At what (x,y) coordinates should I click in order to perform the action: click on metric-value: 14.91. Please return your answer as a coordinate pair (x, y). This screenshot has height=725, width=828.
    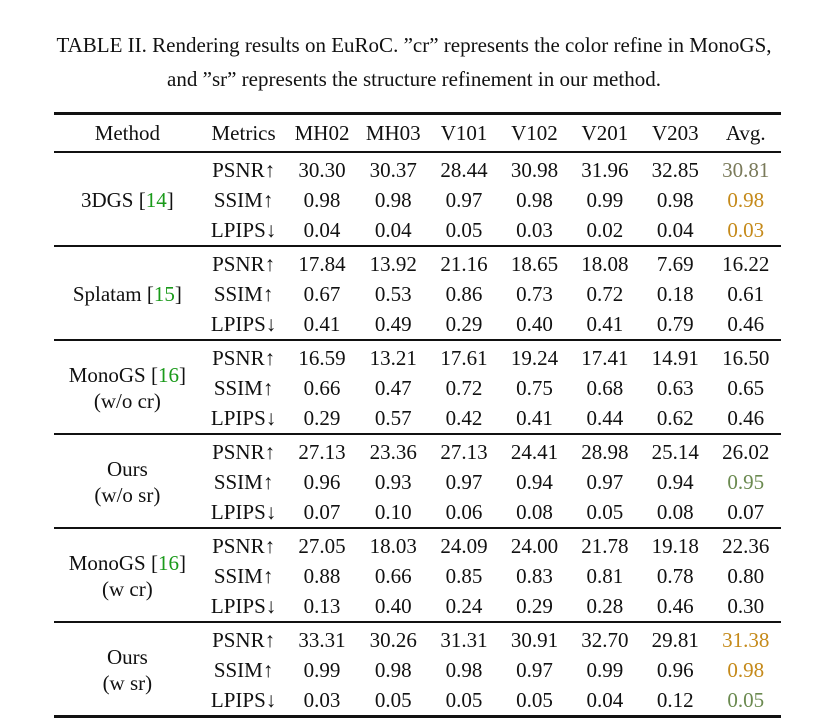
    Looking at the image, I should click on (675, 357).